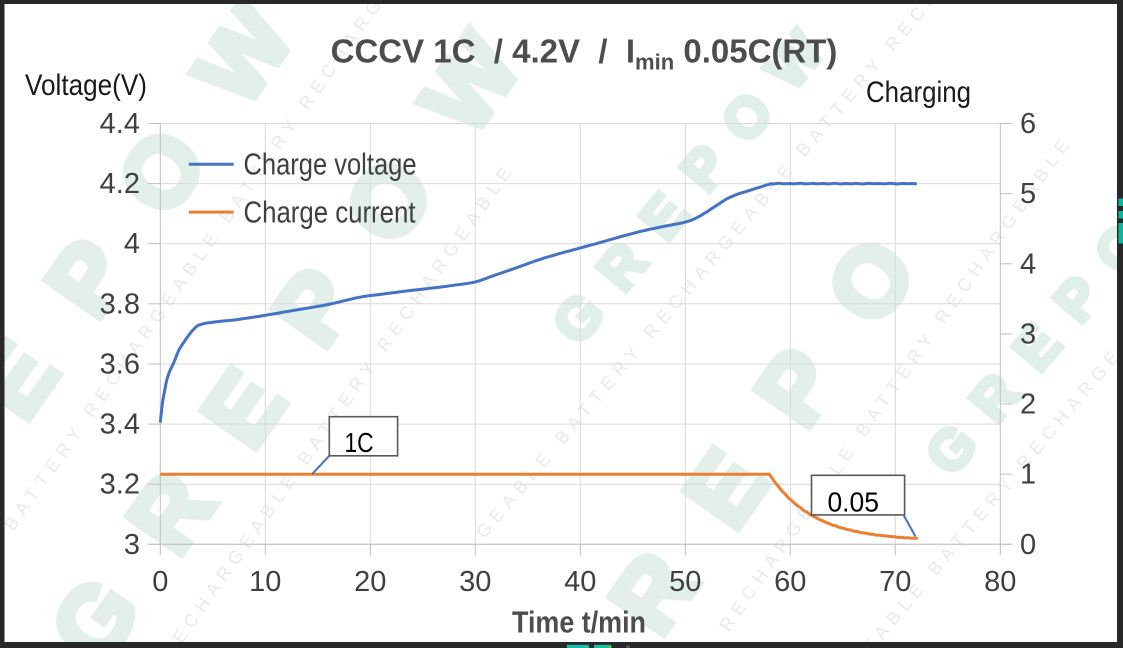 The image size is (1123, 648). What do you see at coordinates (1028, 194) in the screenshot?
I see `svg-text: 5` at bounding box center [1028, 194].